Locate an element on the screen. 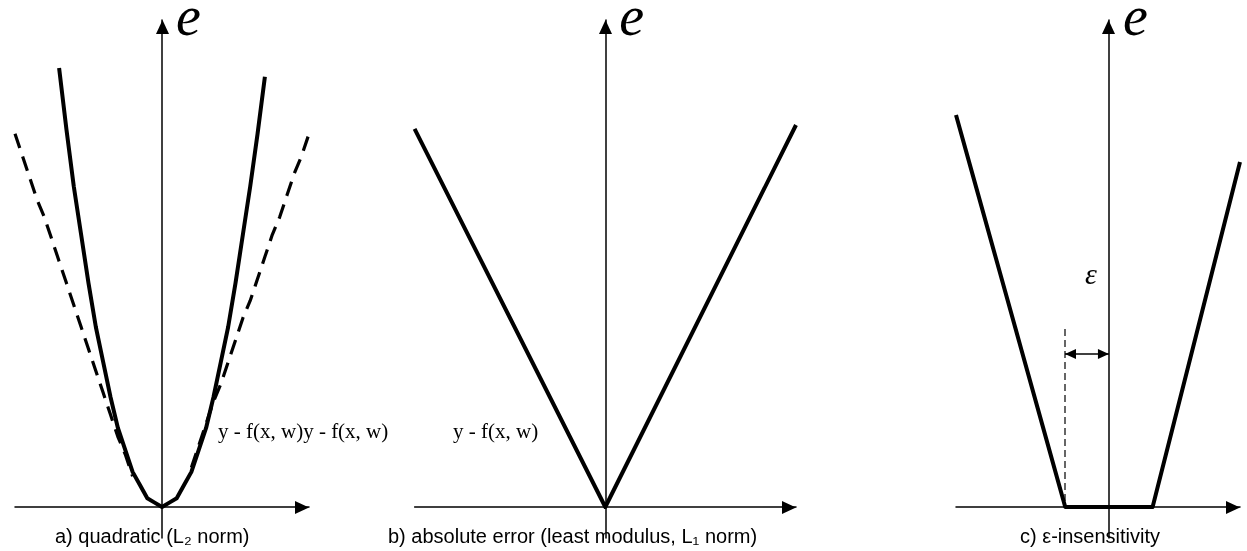  x-axis-title: y - f(x, w)y - f(x, w) is located at coordinates (303, 430).